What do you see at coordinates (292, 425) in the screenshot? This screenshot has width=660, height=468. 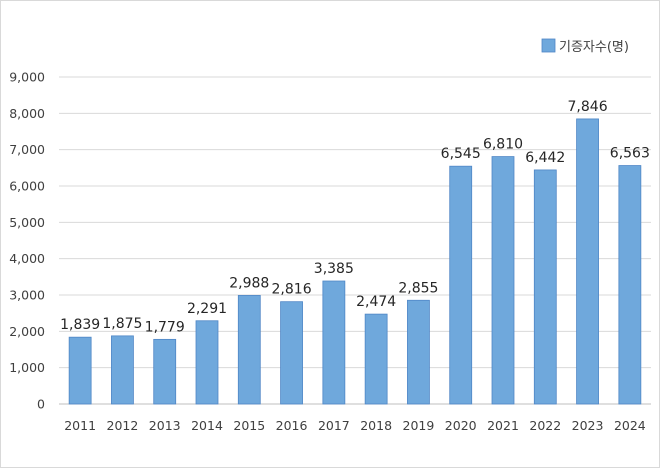 I see `x-tick-label: 2016` at bounding box center [292, 425].